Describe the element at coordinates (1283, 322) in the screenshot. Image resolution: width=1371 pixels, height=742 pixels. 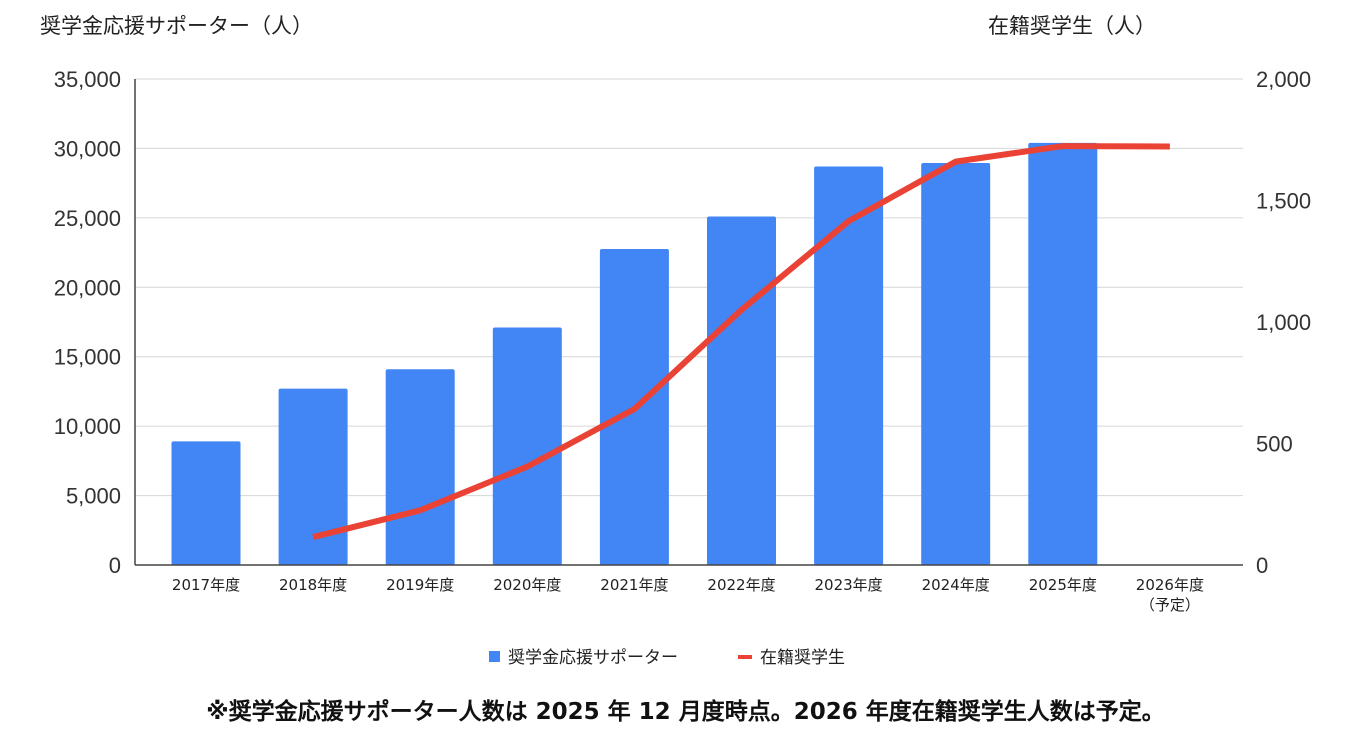
I see `right-tick-label: 1,000` at that location.